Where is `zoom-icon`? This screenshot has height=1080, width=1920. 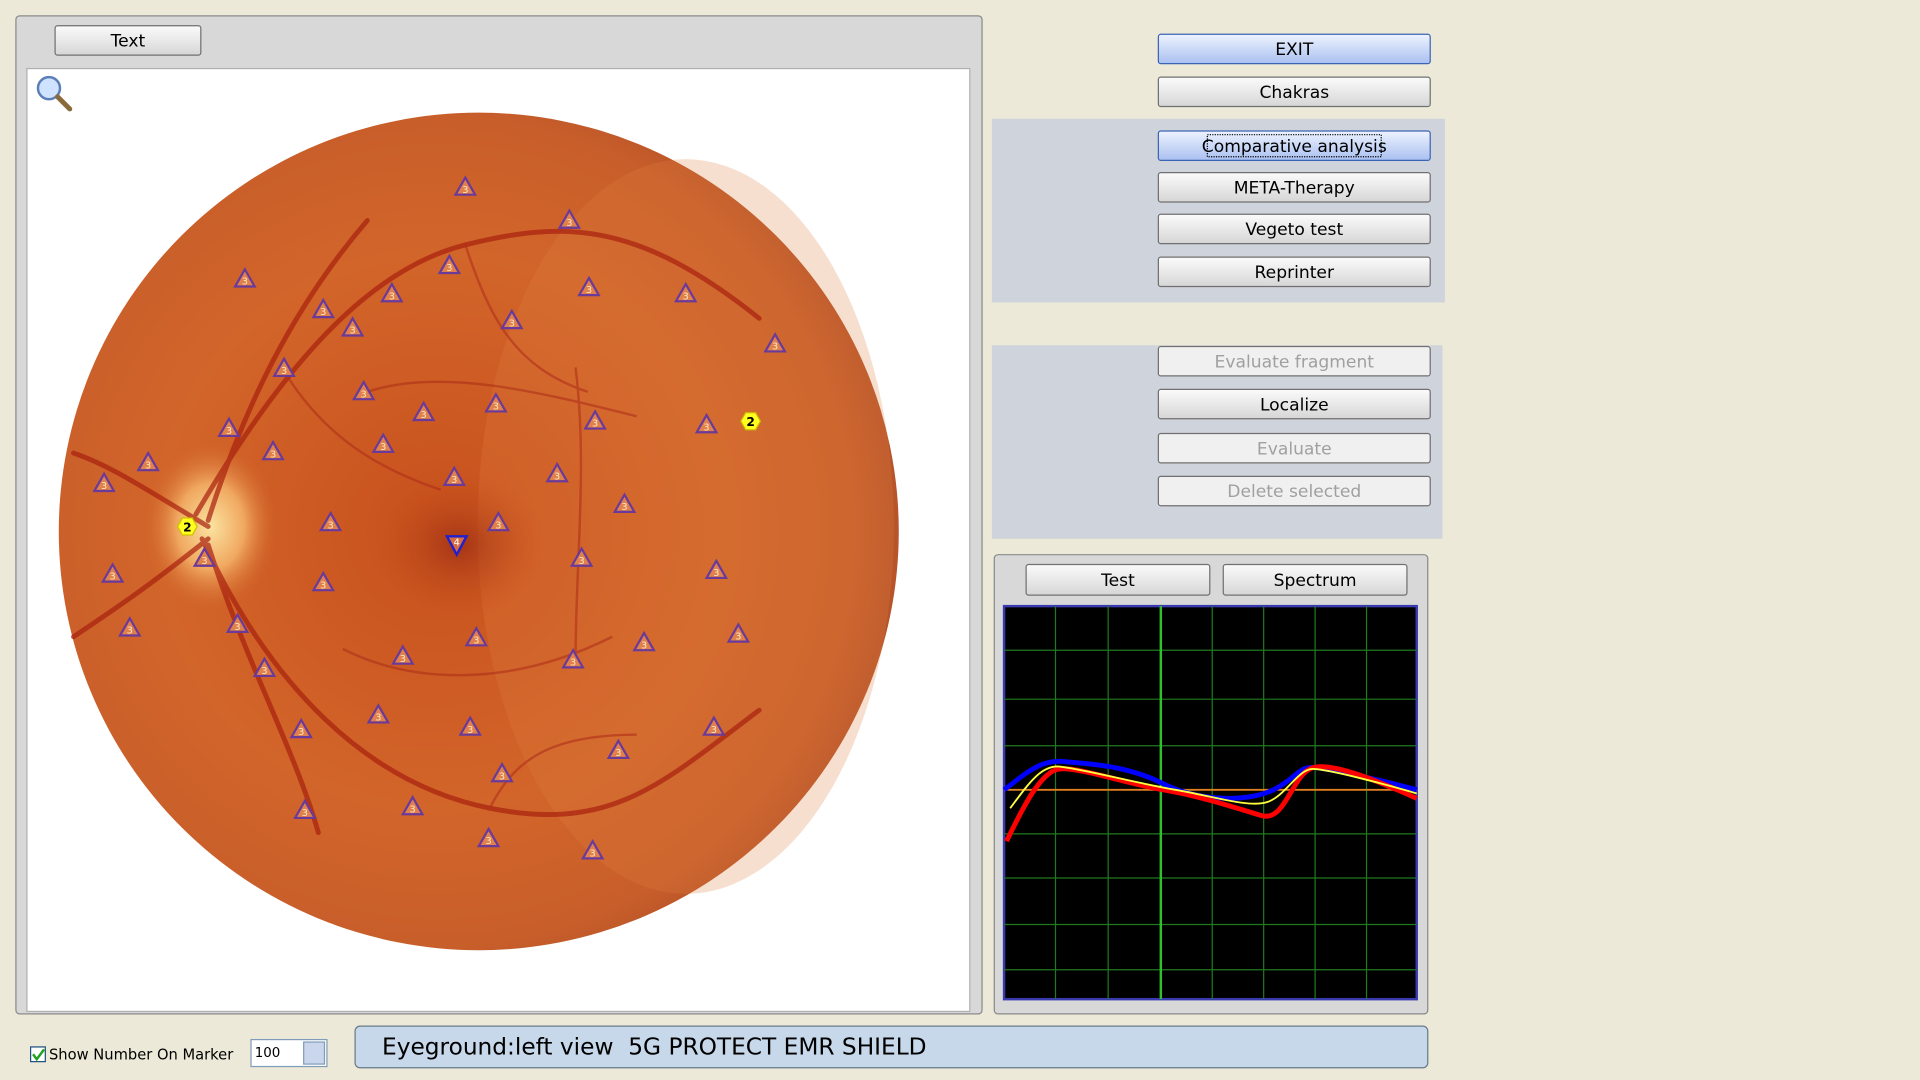
zoom-icon is located at coordinates (54, 93).